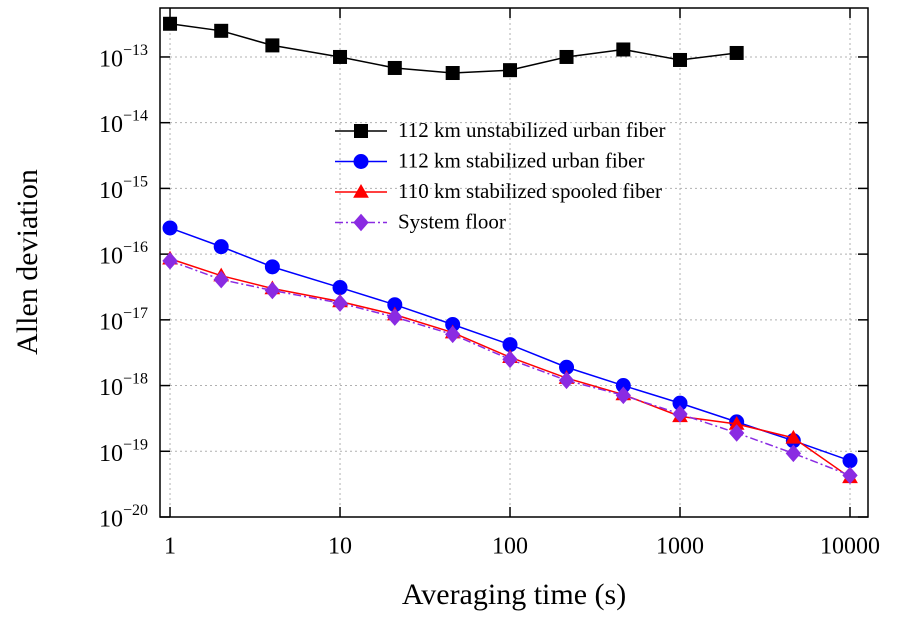 The image size is (905, 621). I want to click on y-tick-label: 10−16, so click(123, 254).